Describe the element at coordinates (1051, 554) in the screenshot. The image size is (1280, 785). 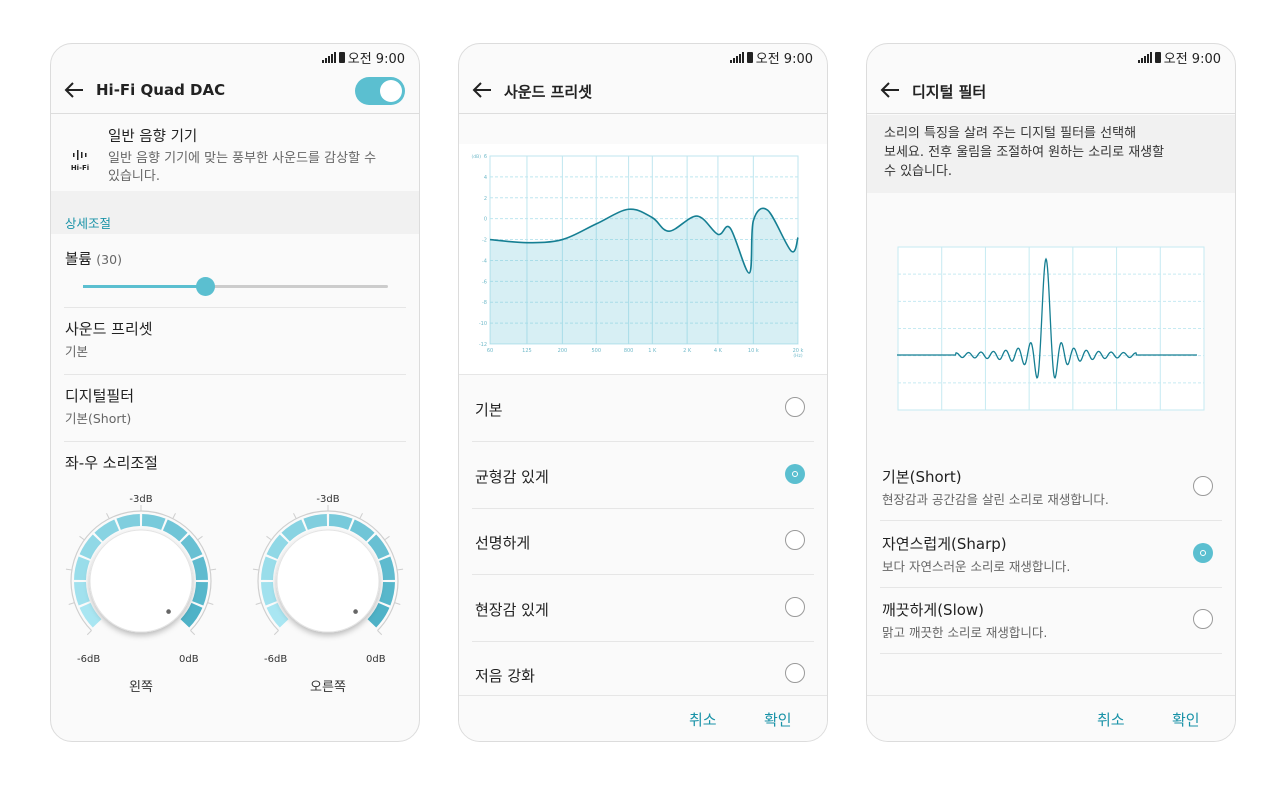
I see `filter-option: 자연스럽게(Sharp) 보다 자연스러운 소리로 재생합니다.` at that location.